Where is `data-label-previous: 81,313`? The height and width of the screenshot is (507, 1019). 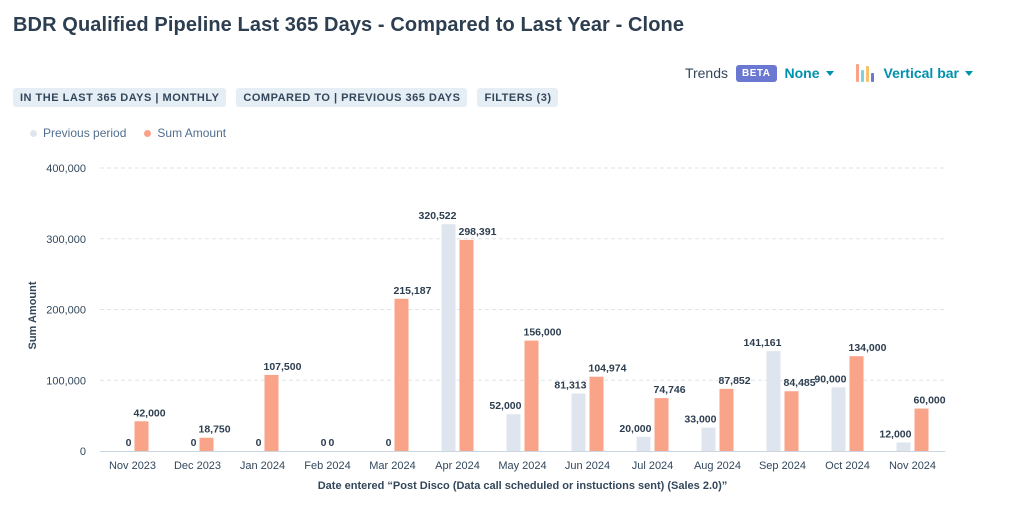
data-label-previous: 81,313 is located at coordinates (570, 385).